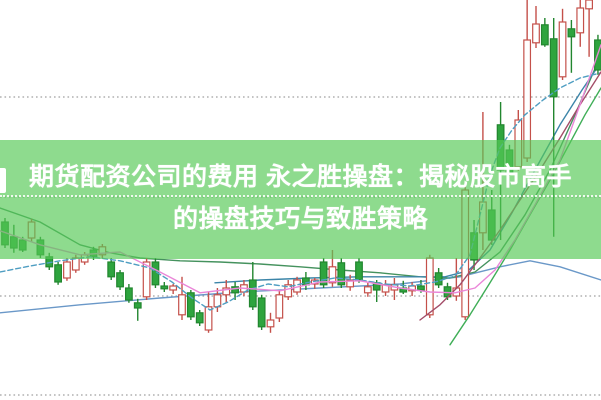 The width and height of the screenshot is (601, 400). I want to click on banner-title-line2: 的操盘技巧与致胜策略, so click(300, 219).